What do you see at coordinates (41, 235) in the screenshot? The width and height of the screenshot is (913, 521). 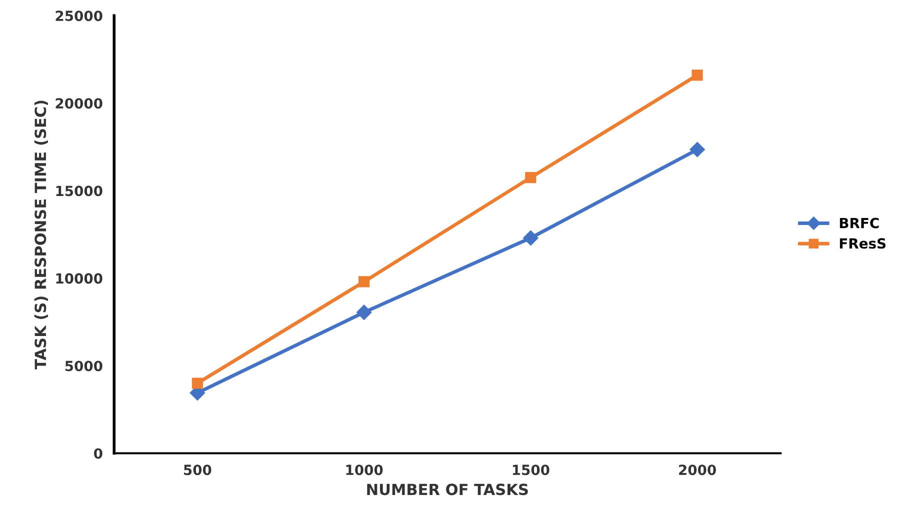 I see `y-axis-title: TASK (S) RESPONSE TIME (SEC)` at bounding box center [41, 235].